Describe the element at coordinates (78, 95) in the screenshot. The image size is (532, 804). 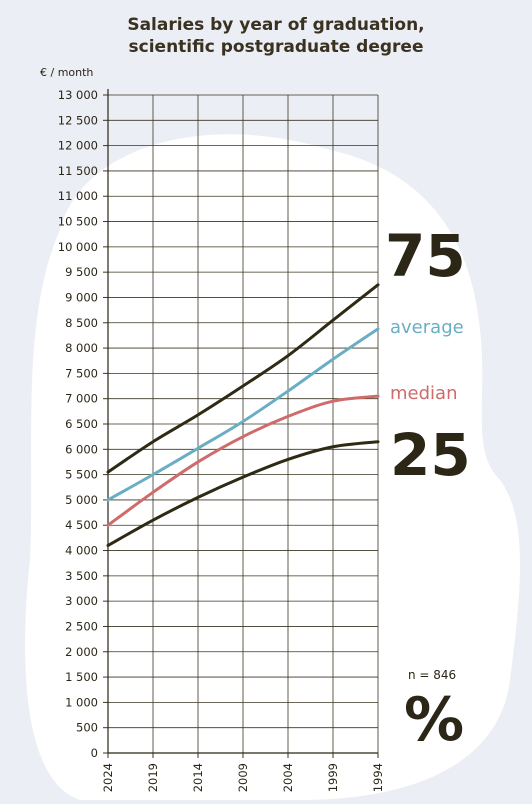
I see `y-tick-label: 13 000` at that location.